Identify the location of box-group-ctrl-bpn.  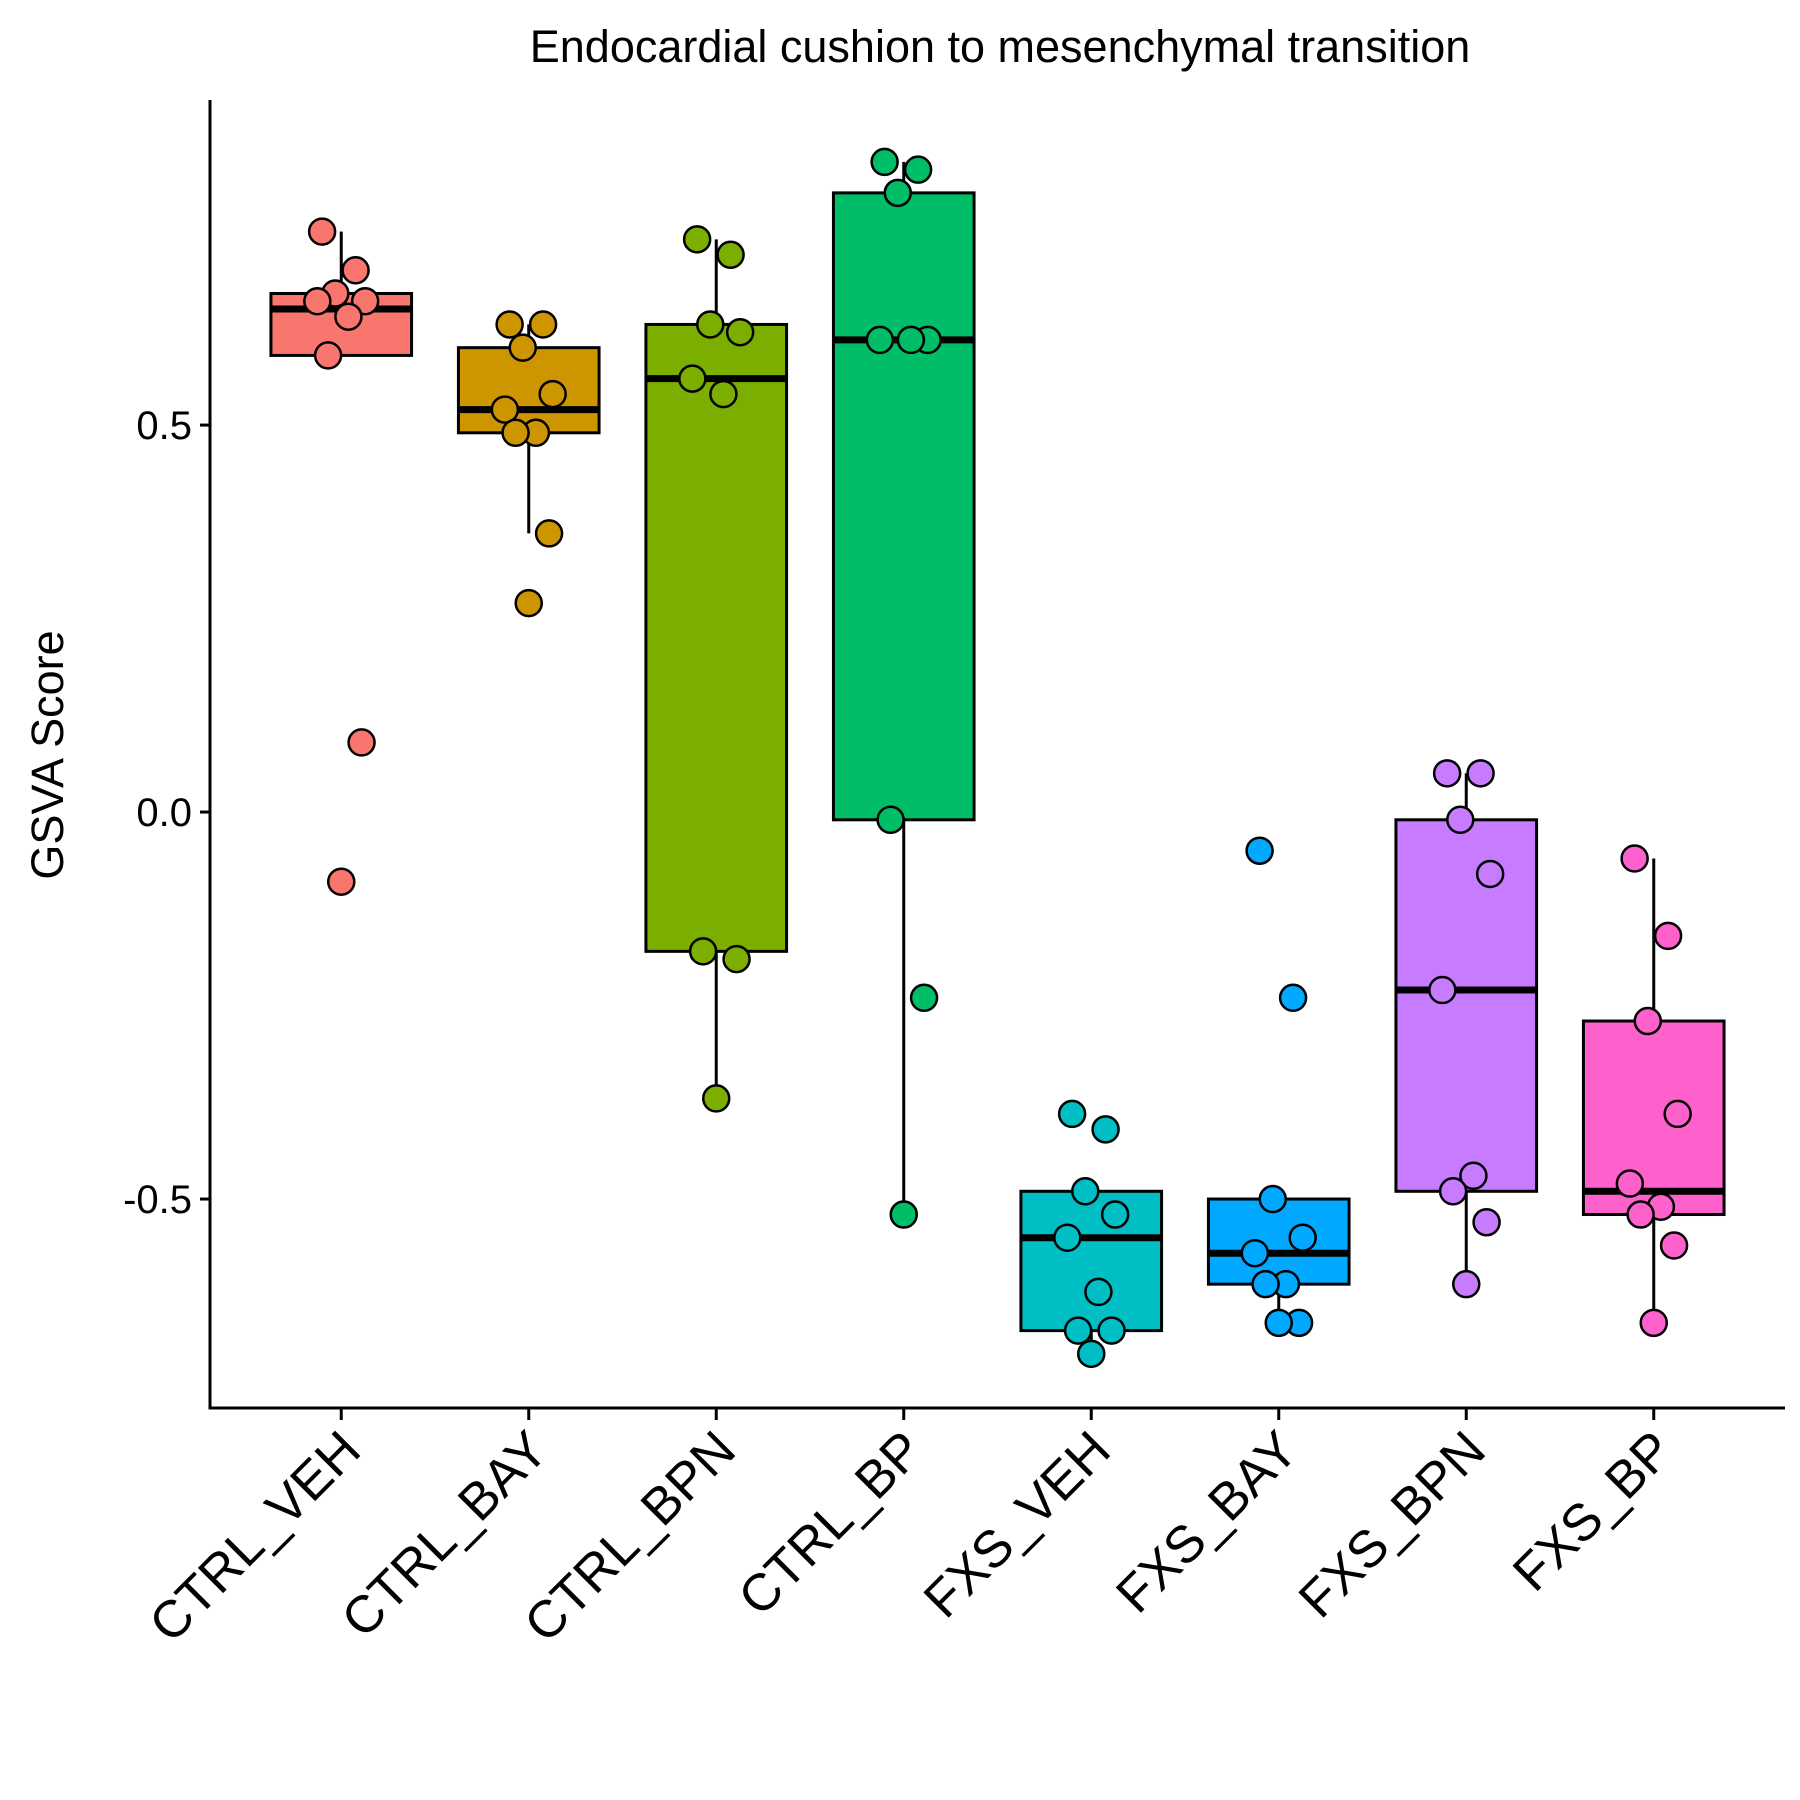
(716, 669).